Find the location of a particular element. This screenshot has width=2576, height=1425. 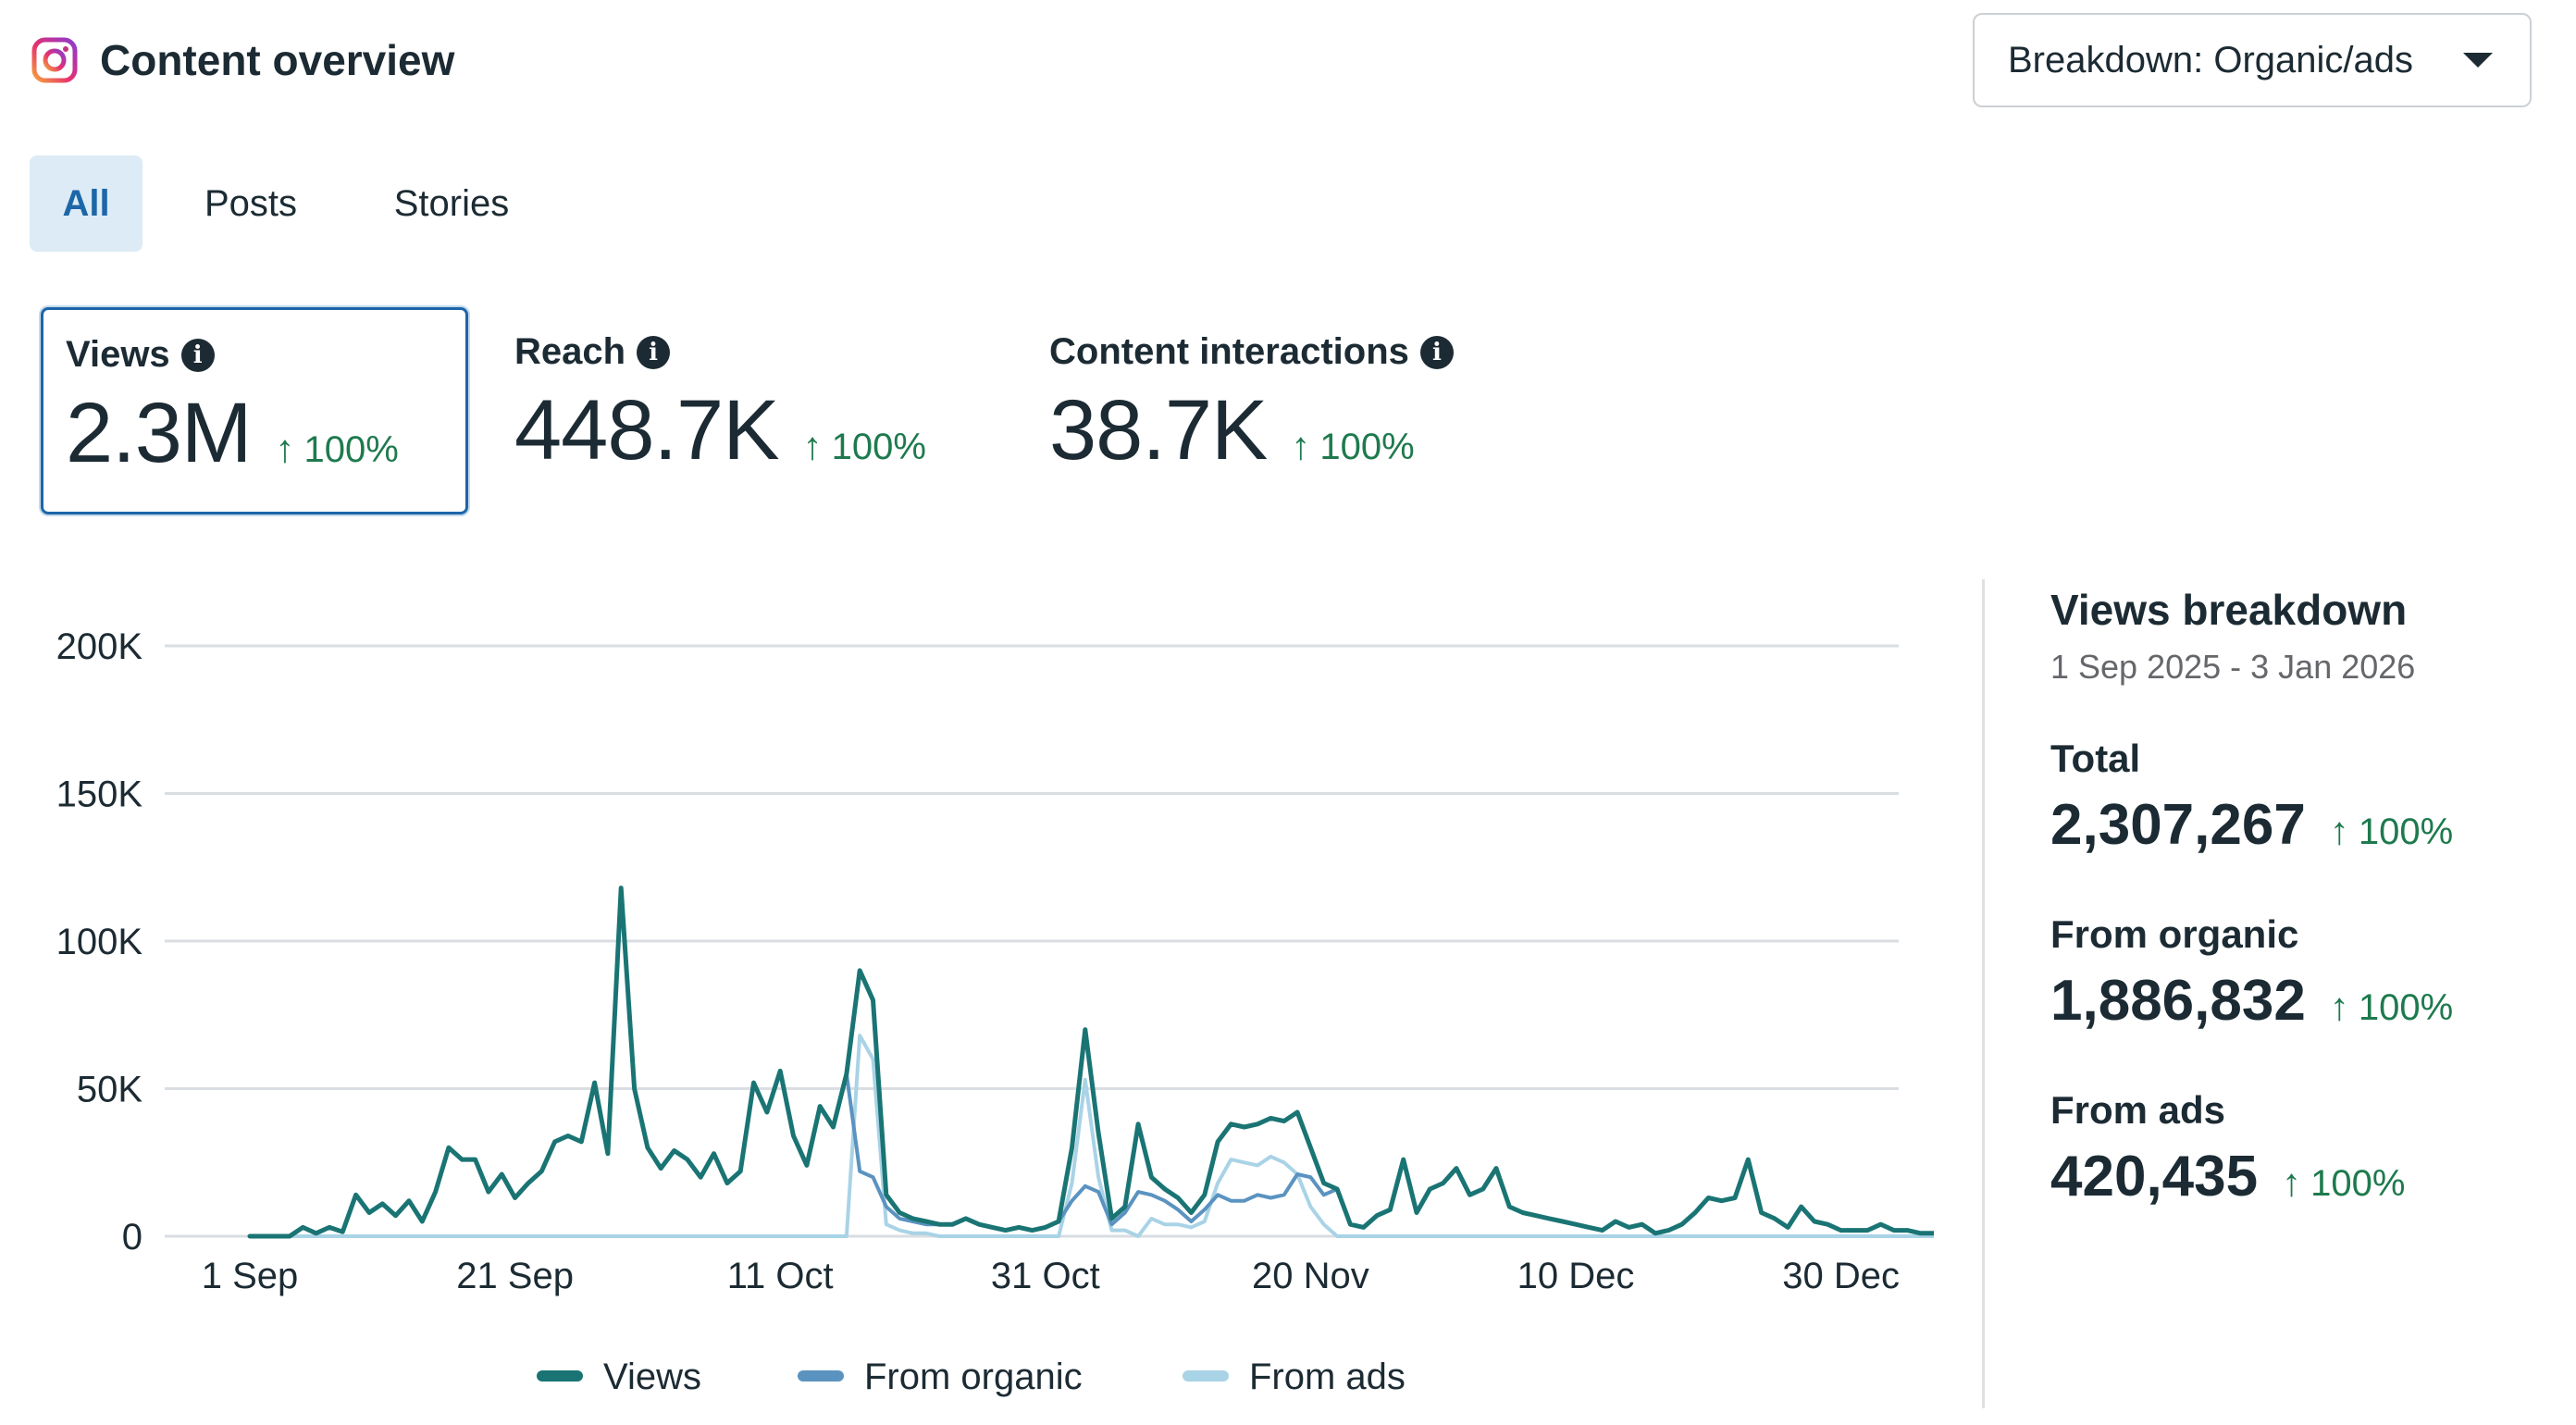

metric-card-content-interactions: Content interactions i 38.7K ↑ 100% is located at coordinates (1323, 410).